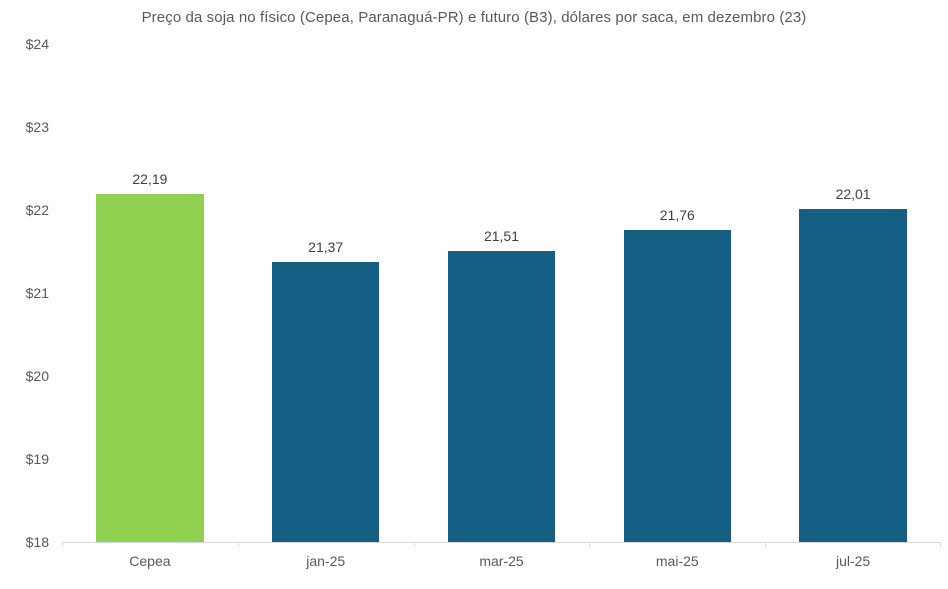 The height and width of the screenshot is (589, 948). What do you see at coordinates (677, 561) in the screenshot?
I see `x-axis-label: mai-25` at bounding box center [677, 561].